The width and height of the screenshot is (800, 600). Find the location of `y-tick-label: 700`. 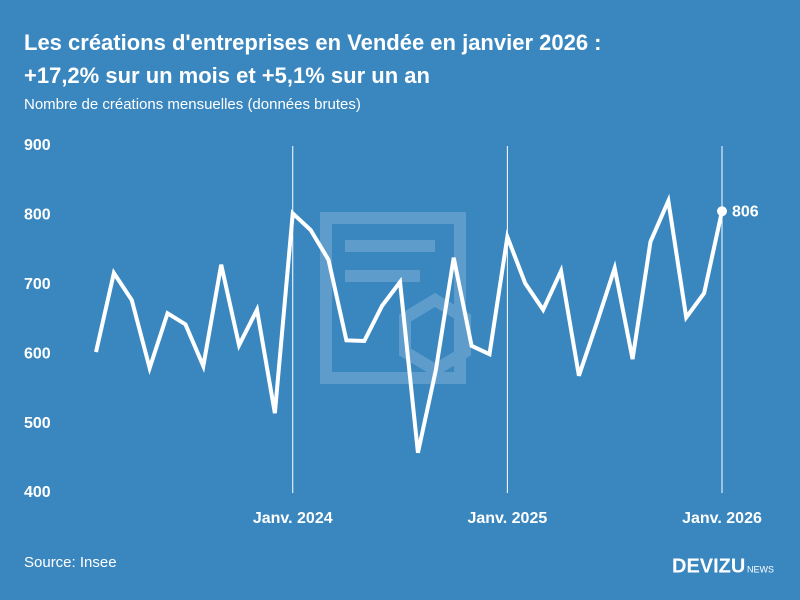

y-tick-label: 700 is located at coordinates (37, 284).